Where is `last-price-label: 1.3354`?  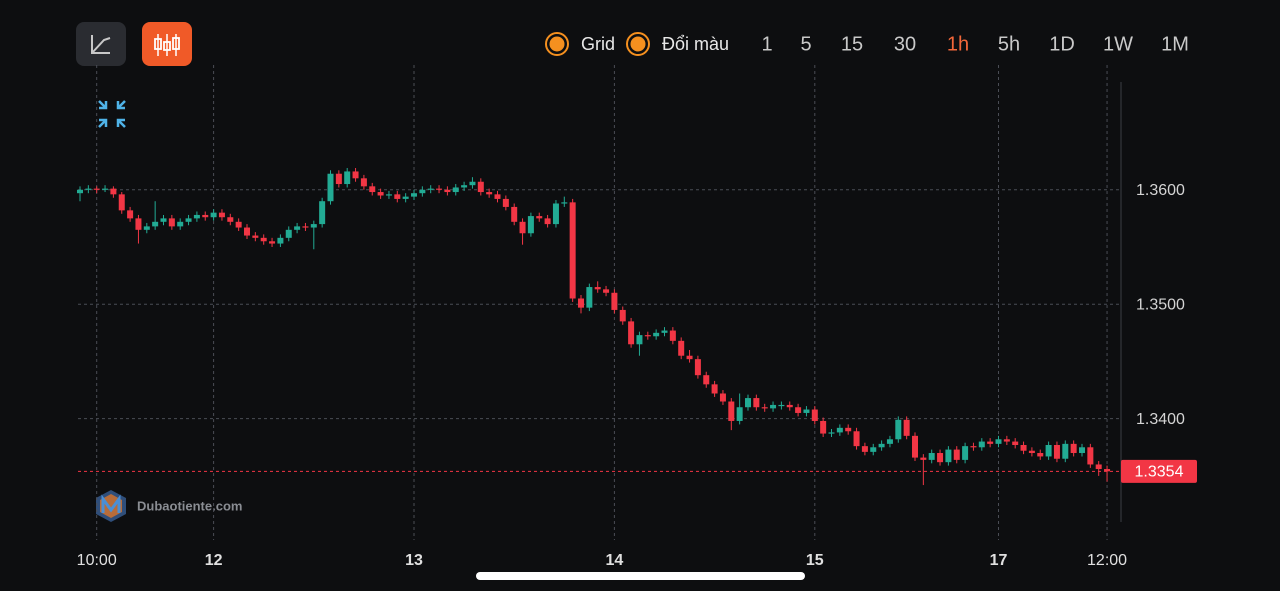
last-price-label: 1.3354 is located at coordinates (1159, 472).